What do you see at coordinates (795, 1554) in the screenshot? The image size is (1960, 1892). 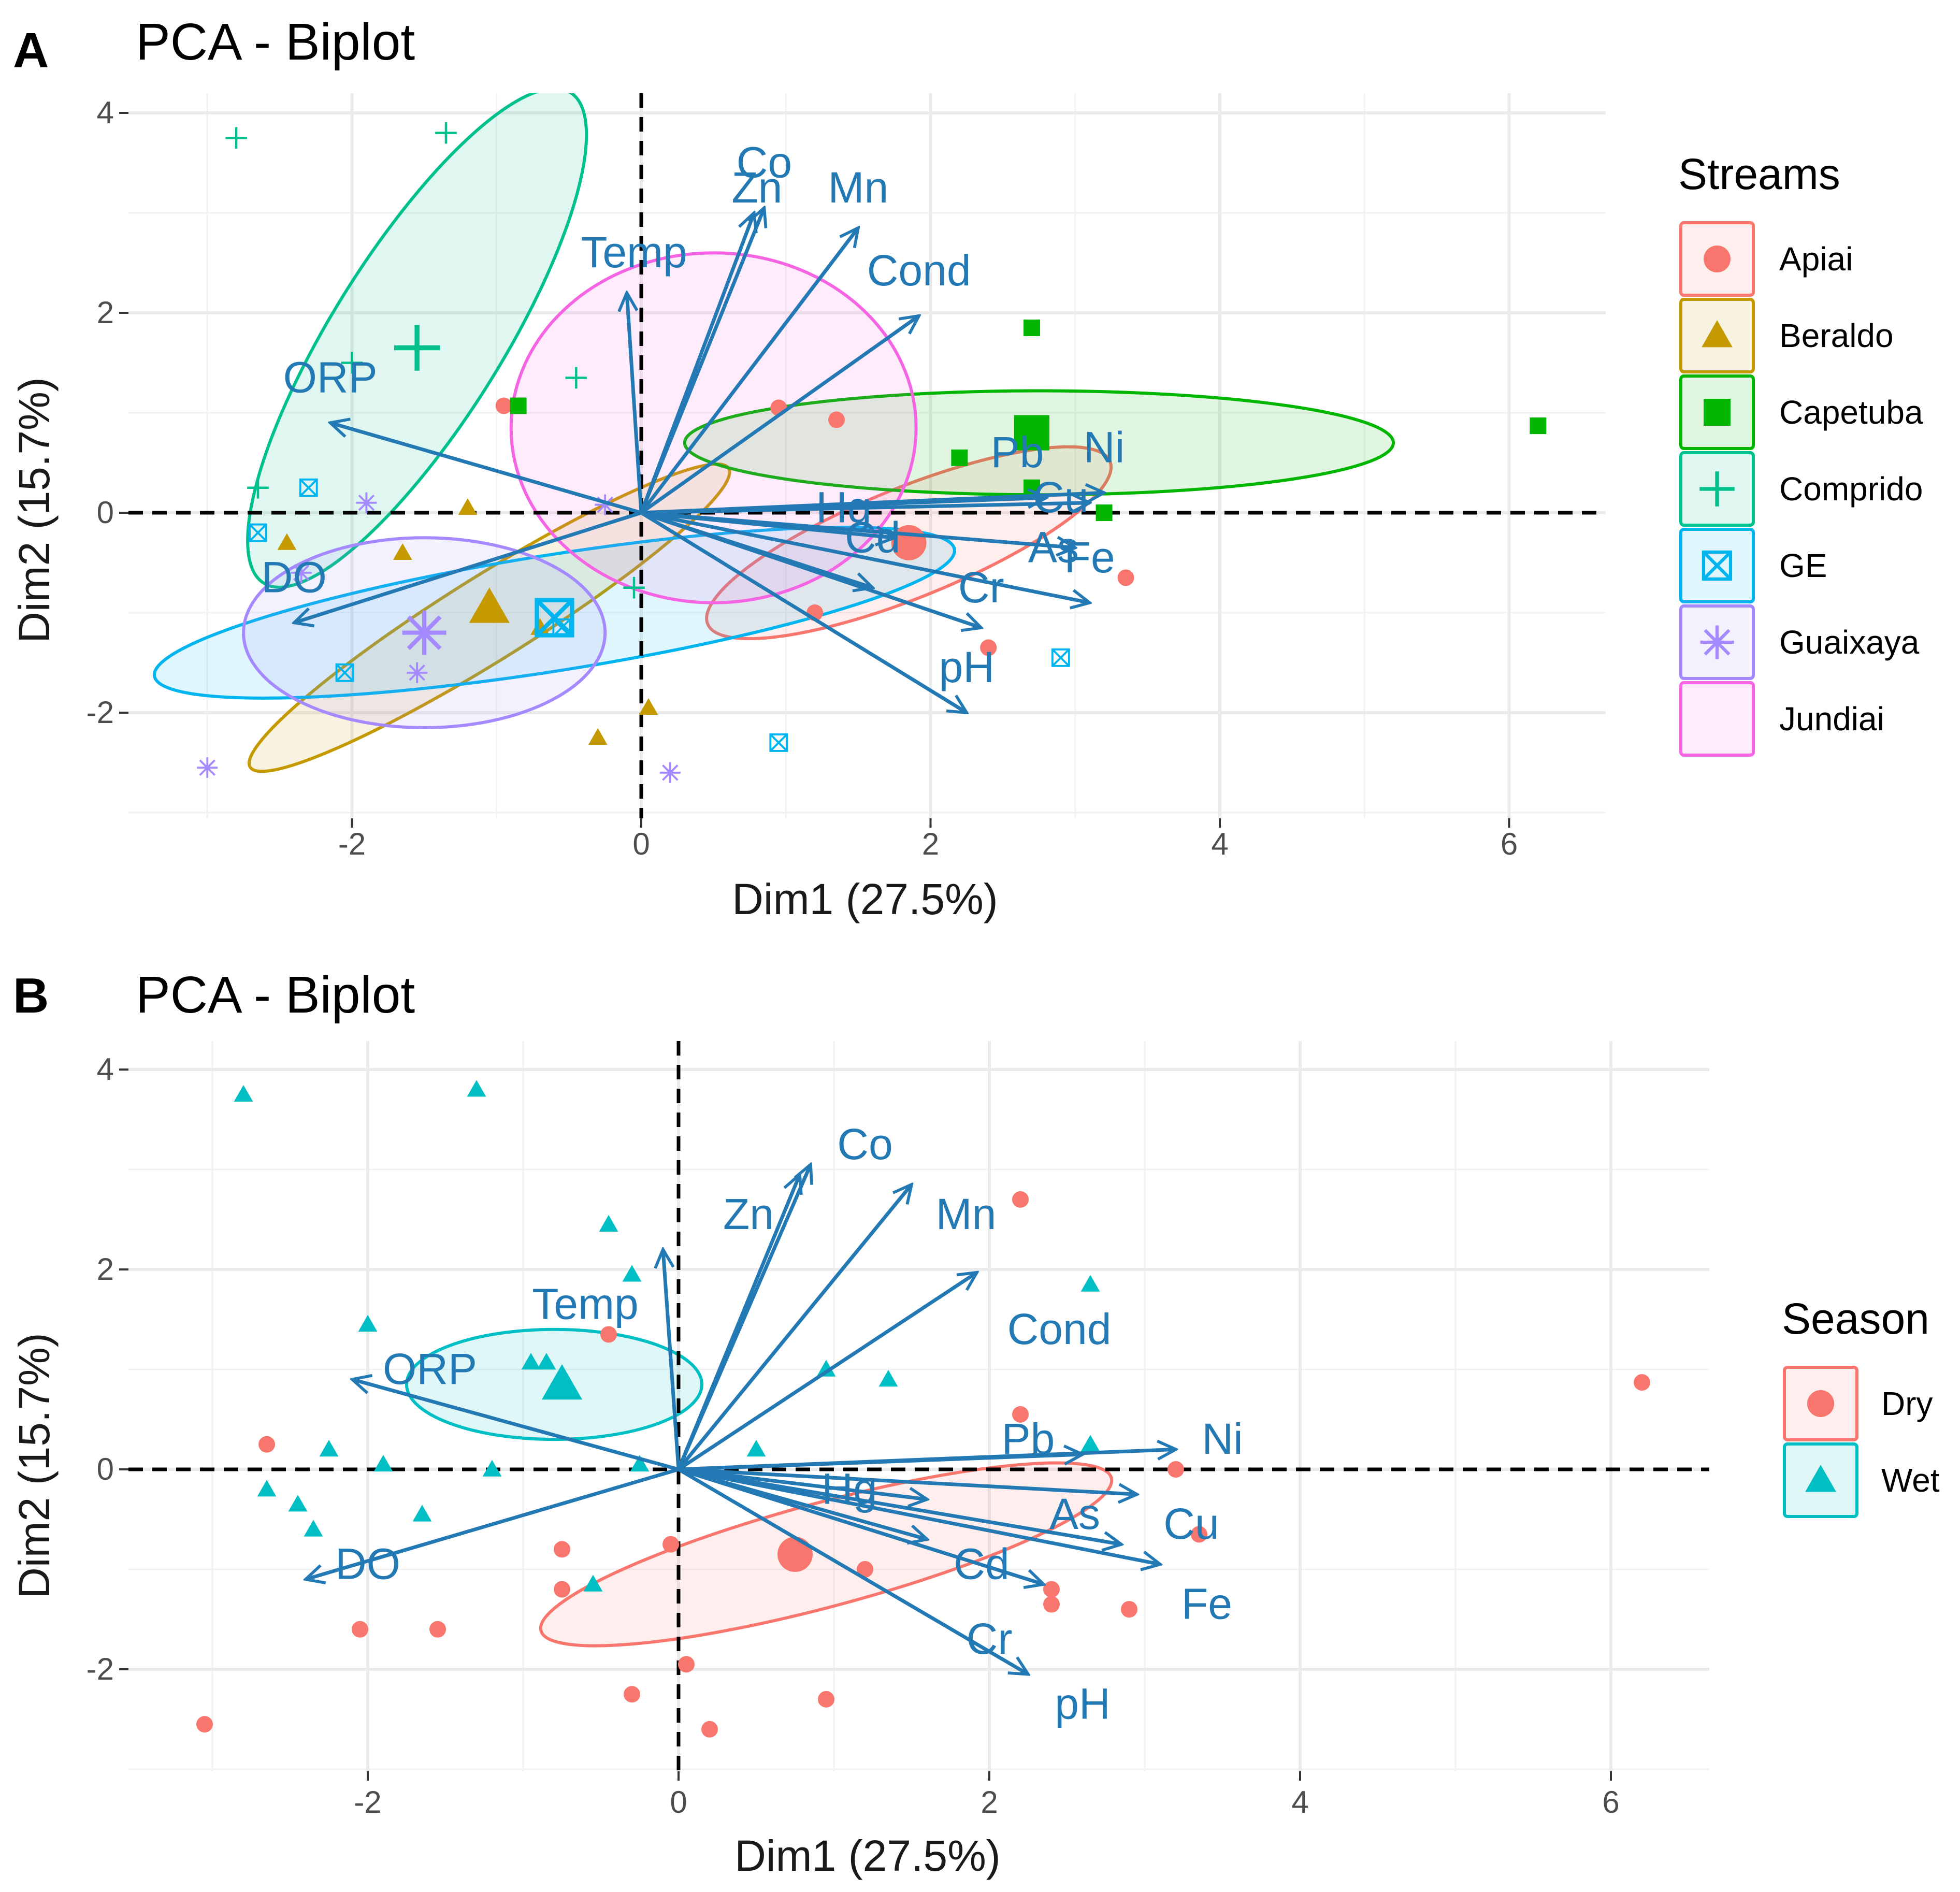 I see `panel-b-group-mean-dry` at bounding box center [795, 1554].